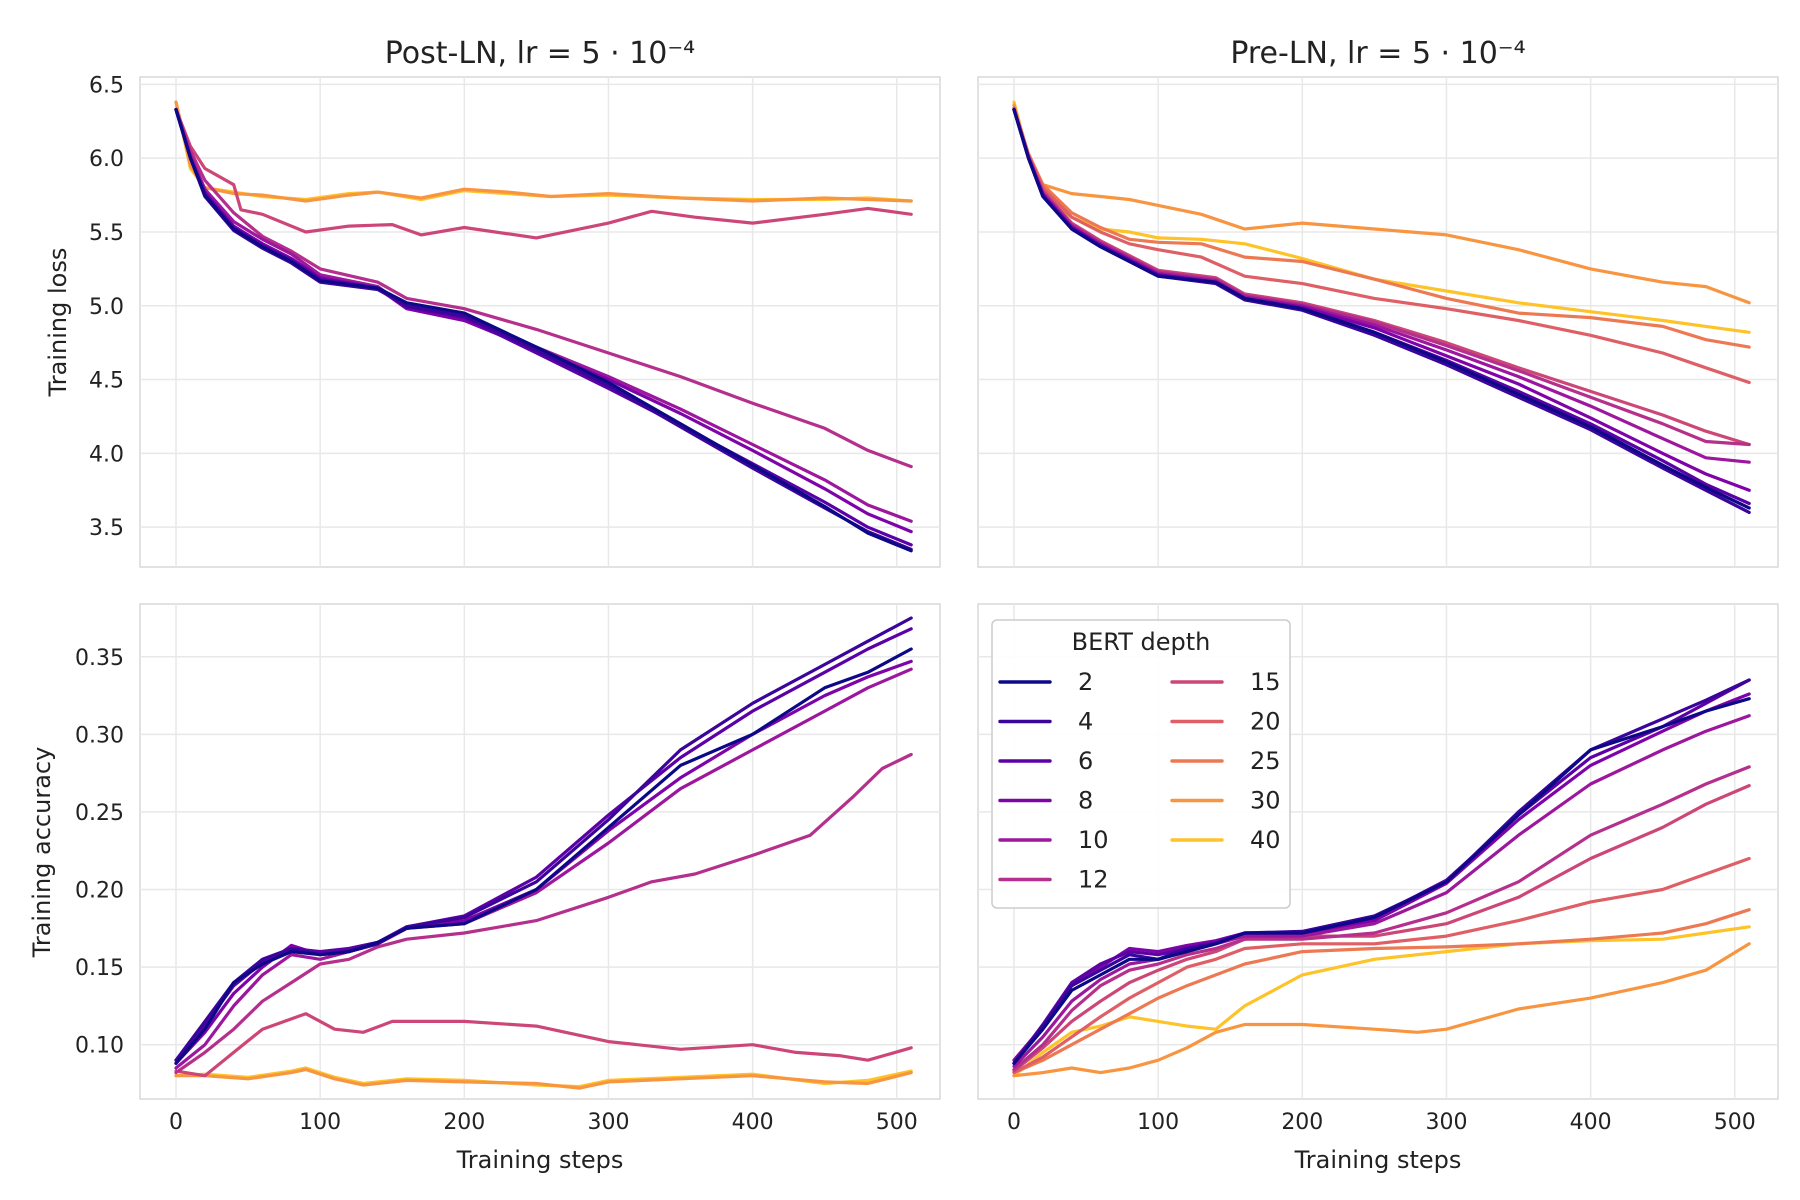  Describe the element at coordinates (1085, 722) in the screenshot. I see `legend-label: 4` at that location.